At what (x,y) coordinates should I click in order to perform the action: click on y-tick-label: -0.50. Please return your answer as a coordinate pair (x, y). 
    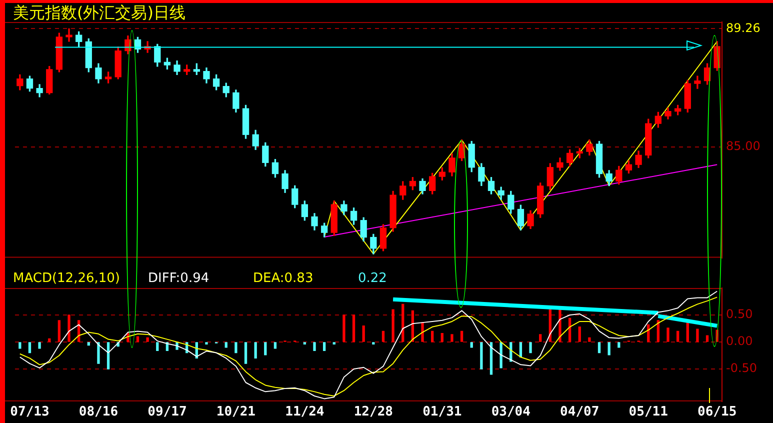
    Looking at the image, I should click on (742, 368).